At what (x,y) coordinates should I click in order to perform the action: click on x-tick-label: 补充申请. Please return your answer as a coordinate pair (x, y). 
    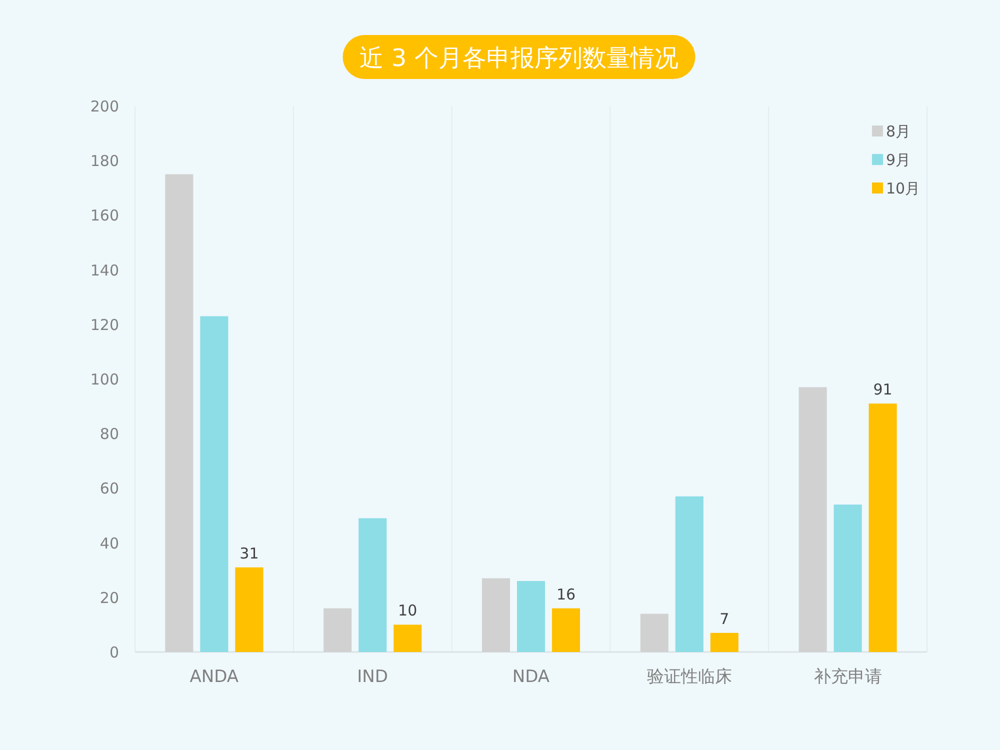
    Looking at the image, I should click on (848, 677).